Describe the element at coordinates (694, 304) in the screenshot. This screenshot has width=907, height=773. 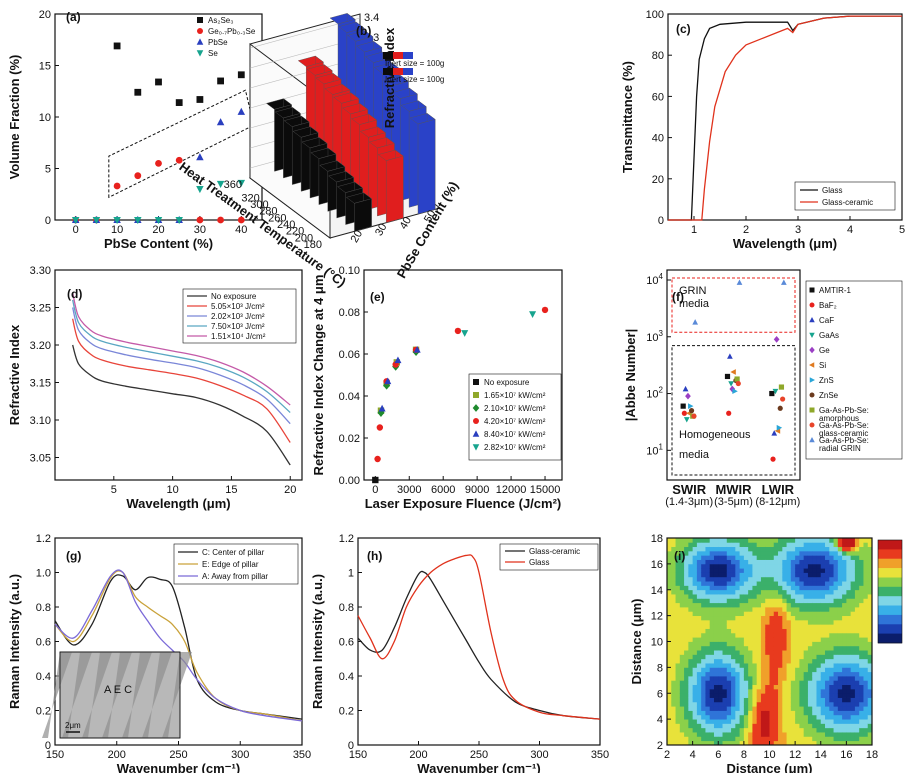
I see `annotation-media: media` at that location.